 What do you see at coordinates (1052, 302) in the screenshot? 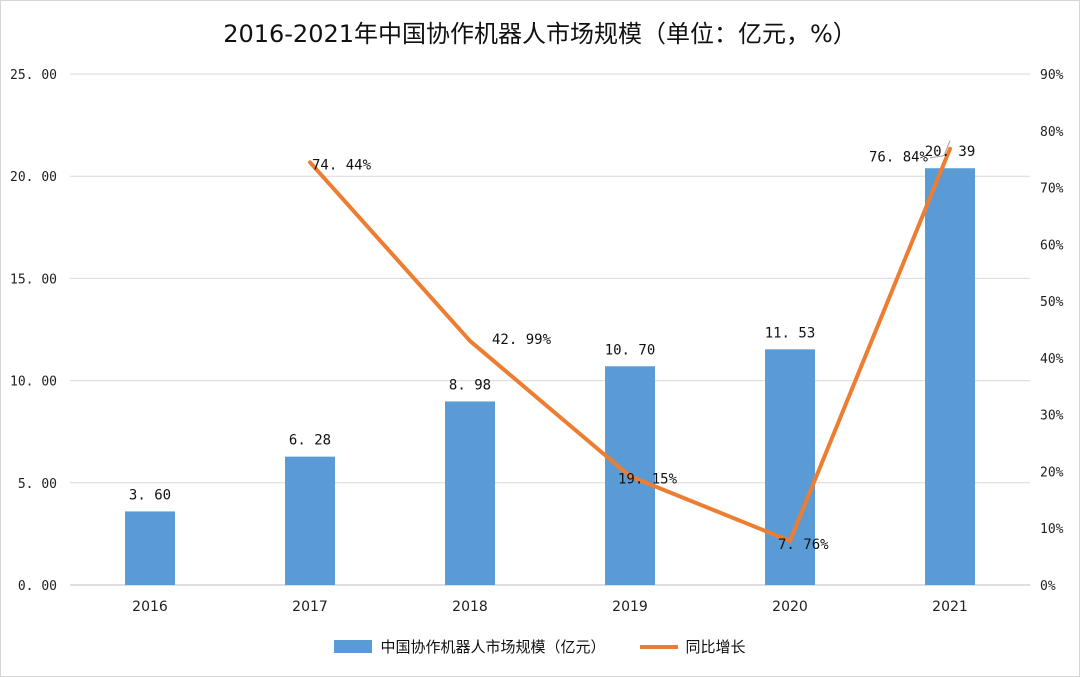
I see `y-right-tick-label: 50%` at bounding box center [1052, 302].